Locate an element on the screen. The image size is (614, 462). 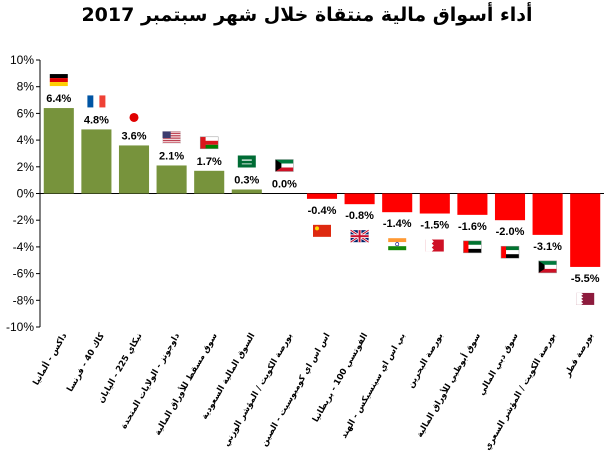
flag-disc is located at coordinates (134, 117).